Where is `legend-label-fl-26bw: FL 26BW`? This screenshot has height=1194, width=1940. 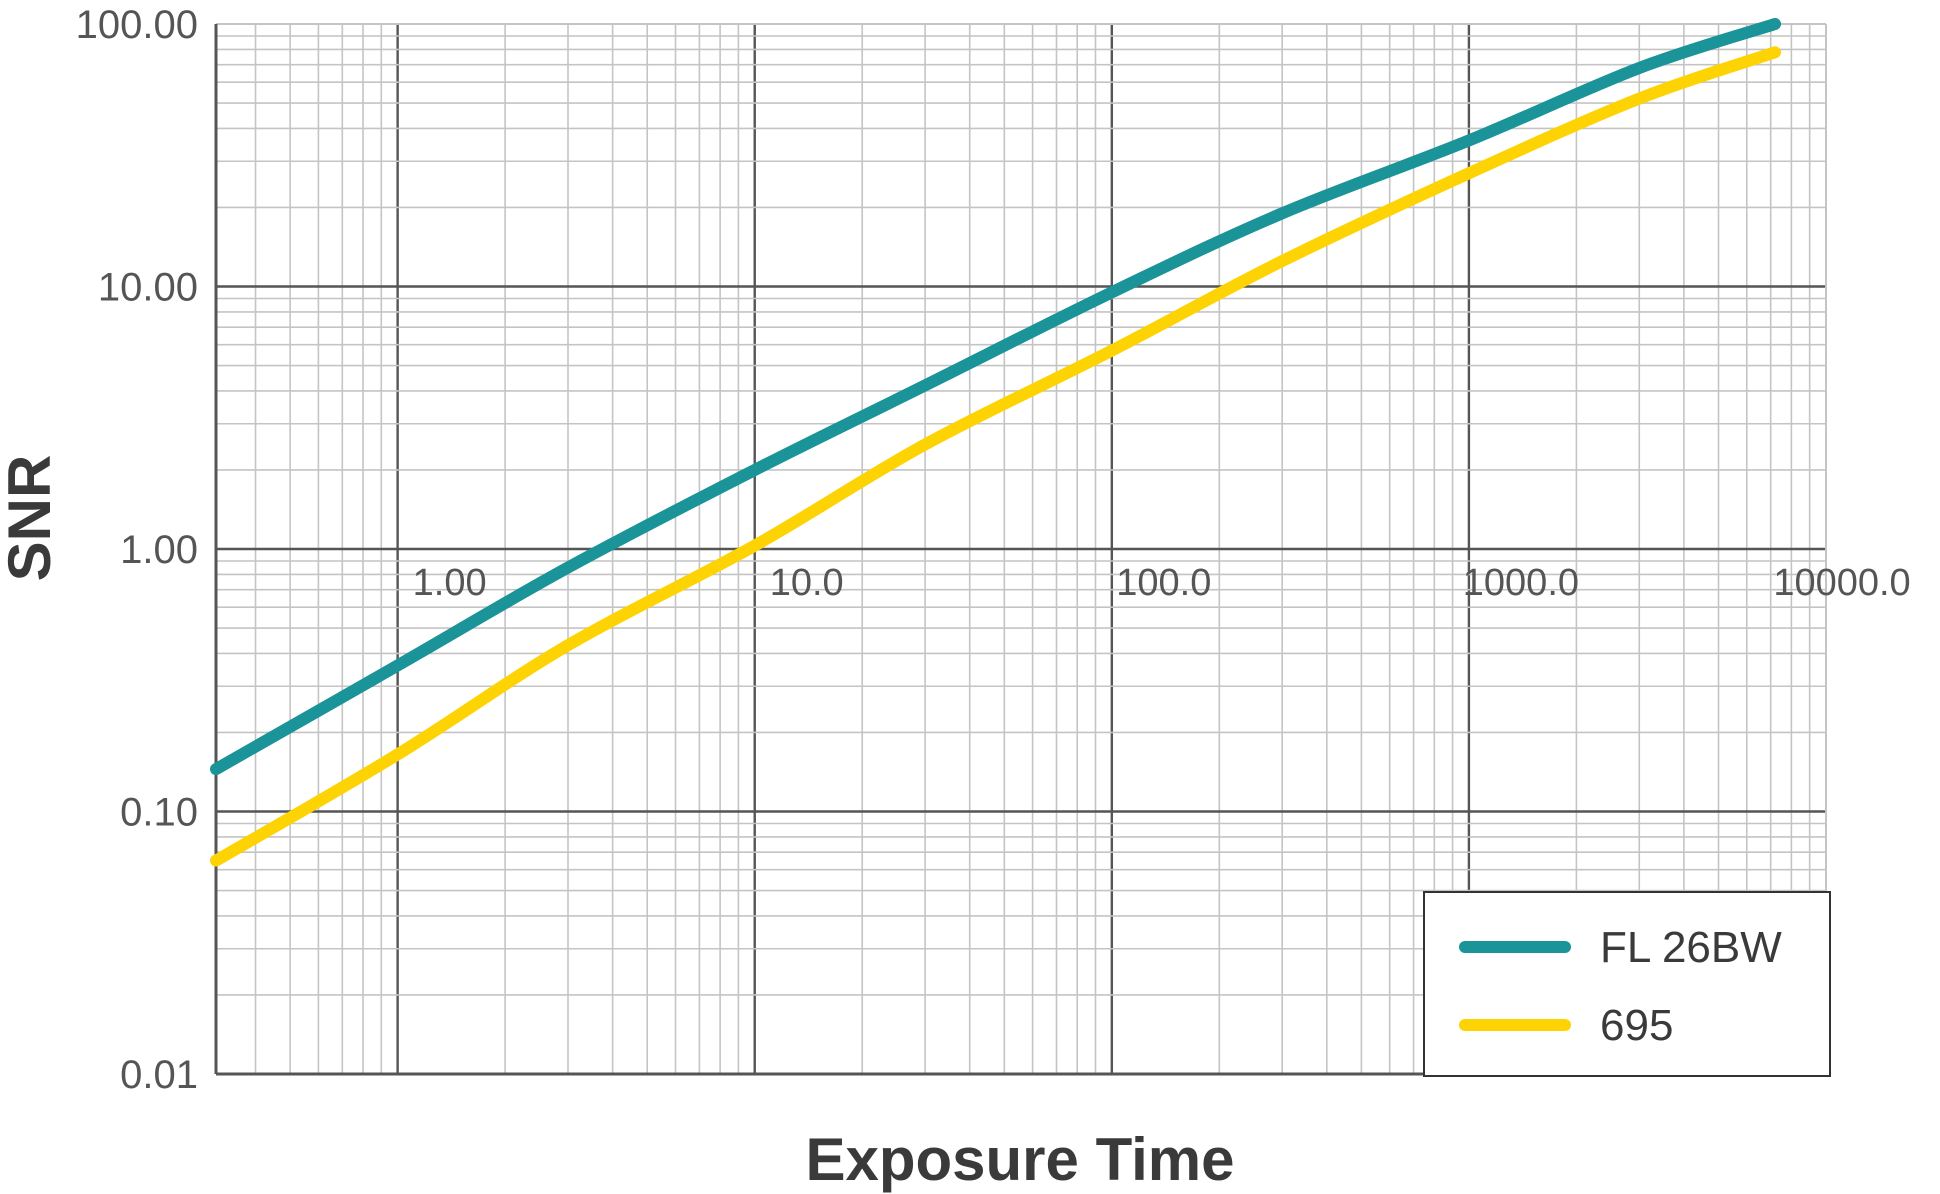
legend-label-fl-26bw: FL 26BW is located at coordinates (1691, 947).